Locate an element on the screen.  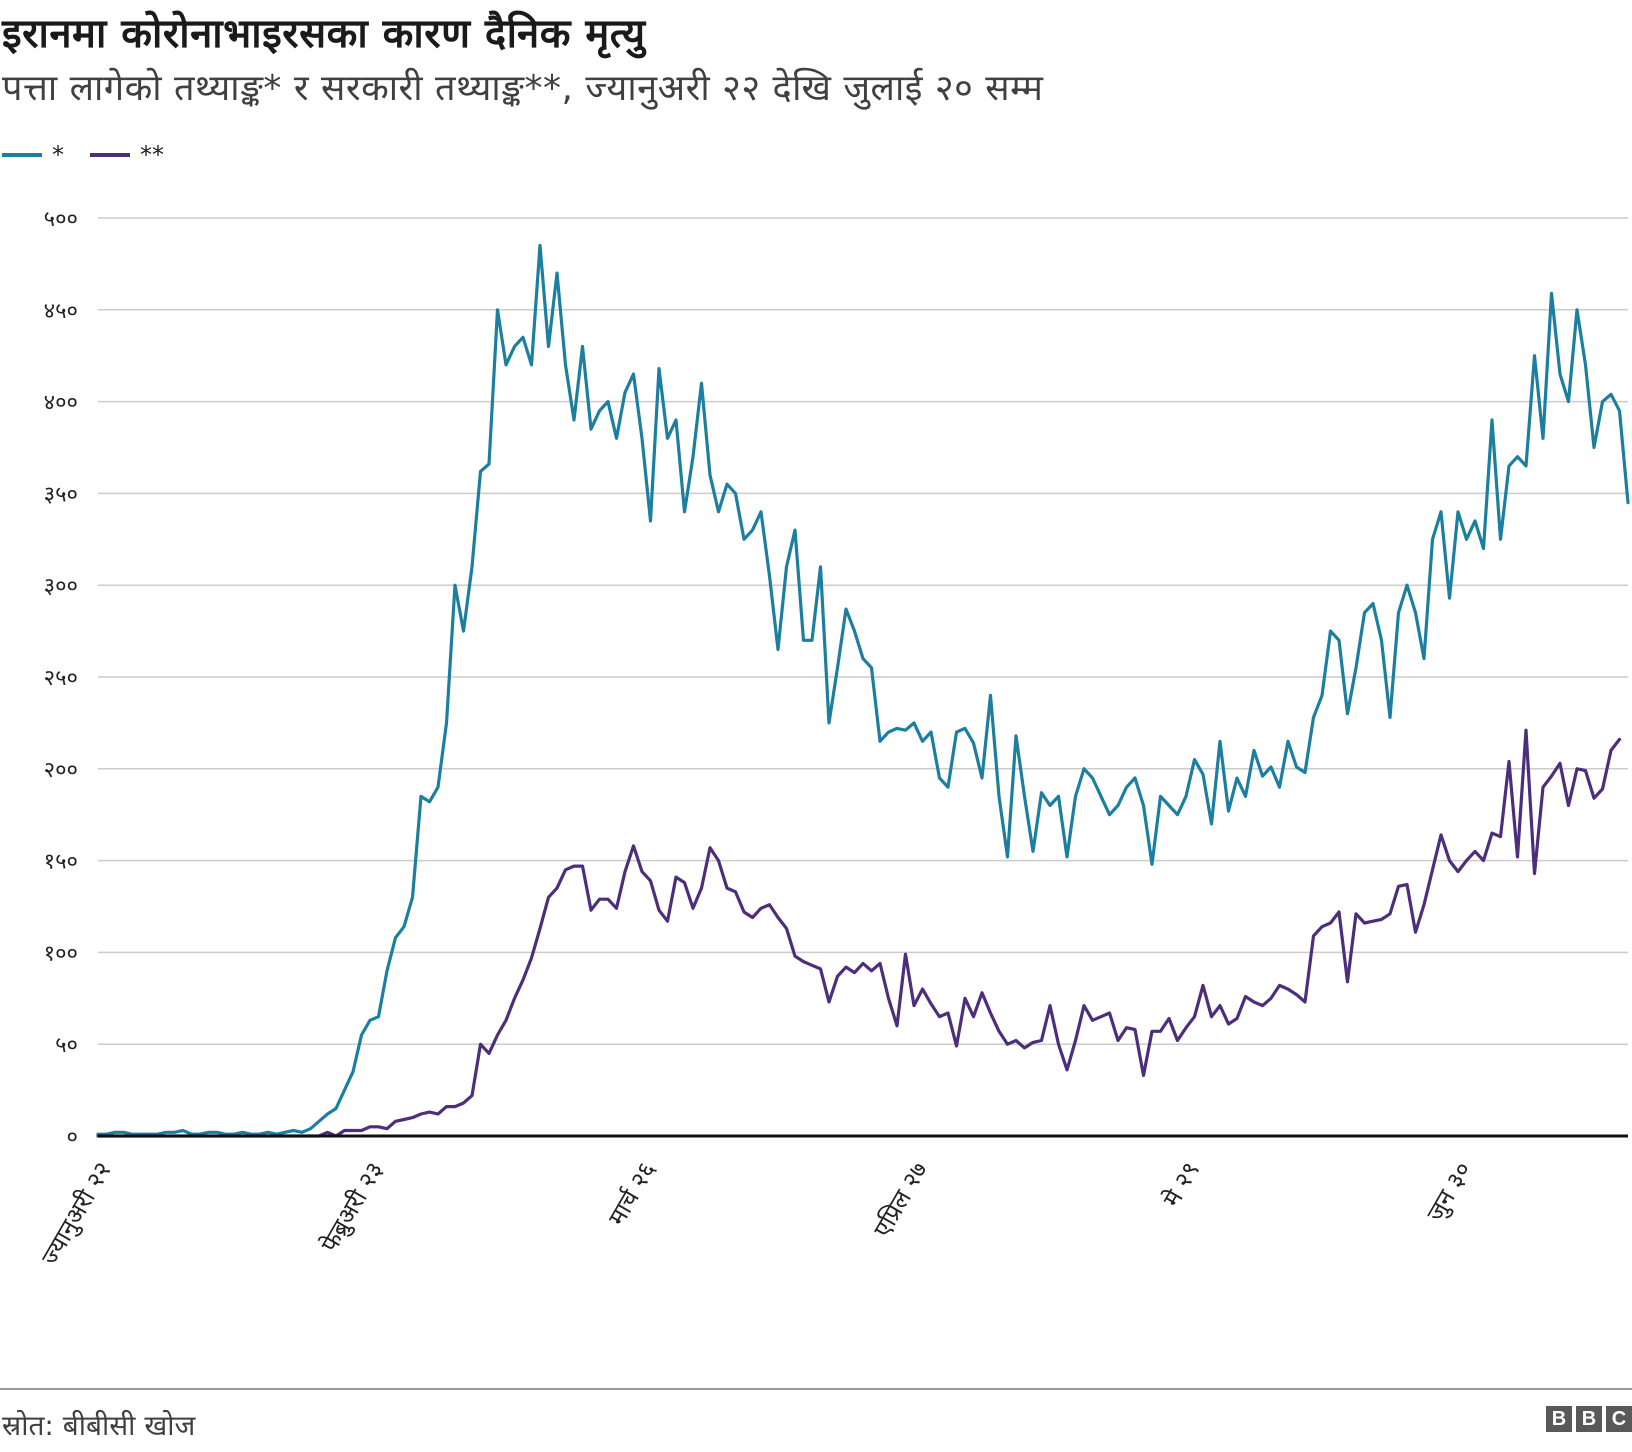
y-tick-label-400: ४०० is located at coordinates (61, 403).